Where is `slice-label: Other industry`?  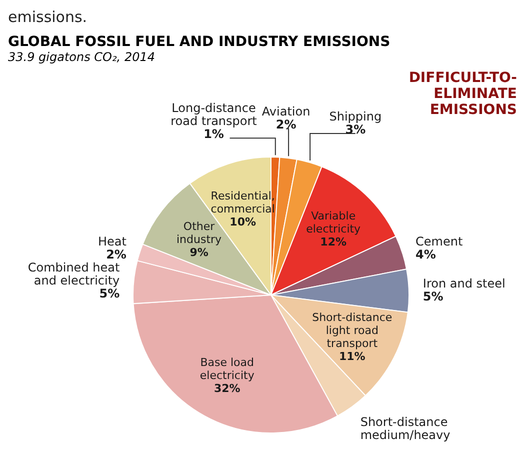
slice-label: Other industry is located at coordinates (199, 233).